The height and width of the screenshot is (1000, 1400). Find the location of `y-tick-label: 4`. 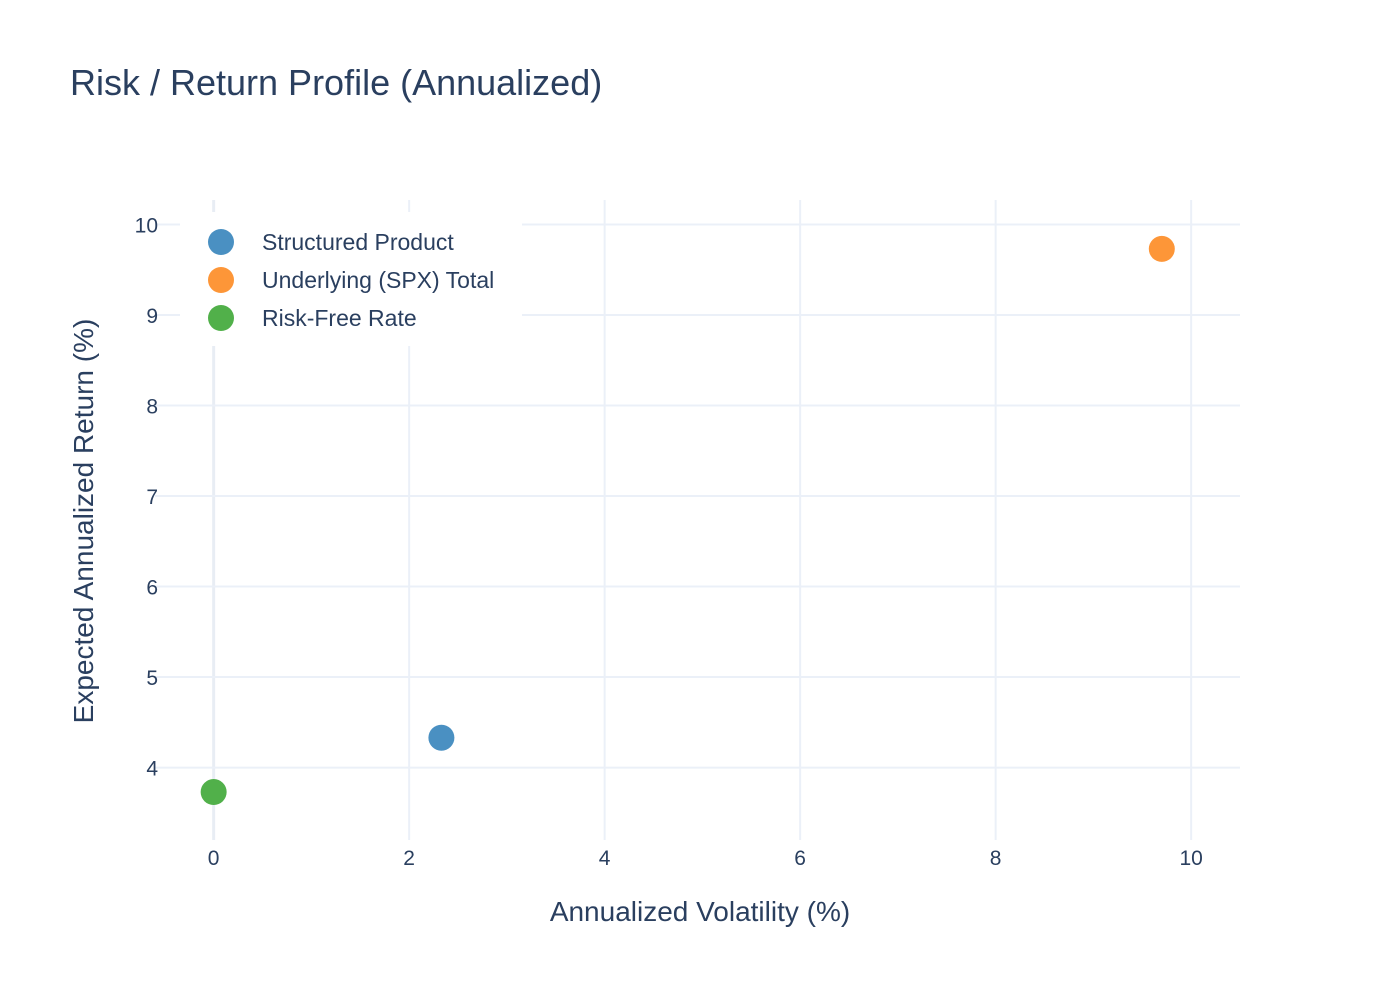

y-tick-label: 4 is located at coordinates (152, 769).